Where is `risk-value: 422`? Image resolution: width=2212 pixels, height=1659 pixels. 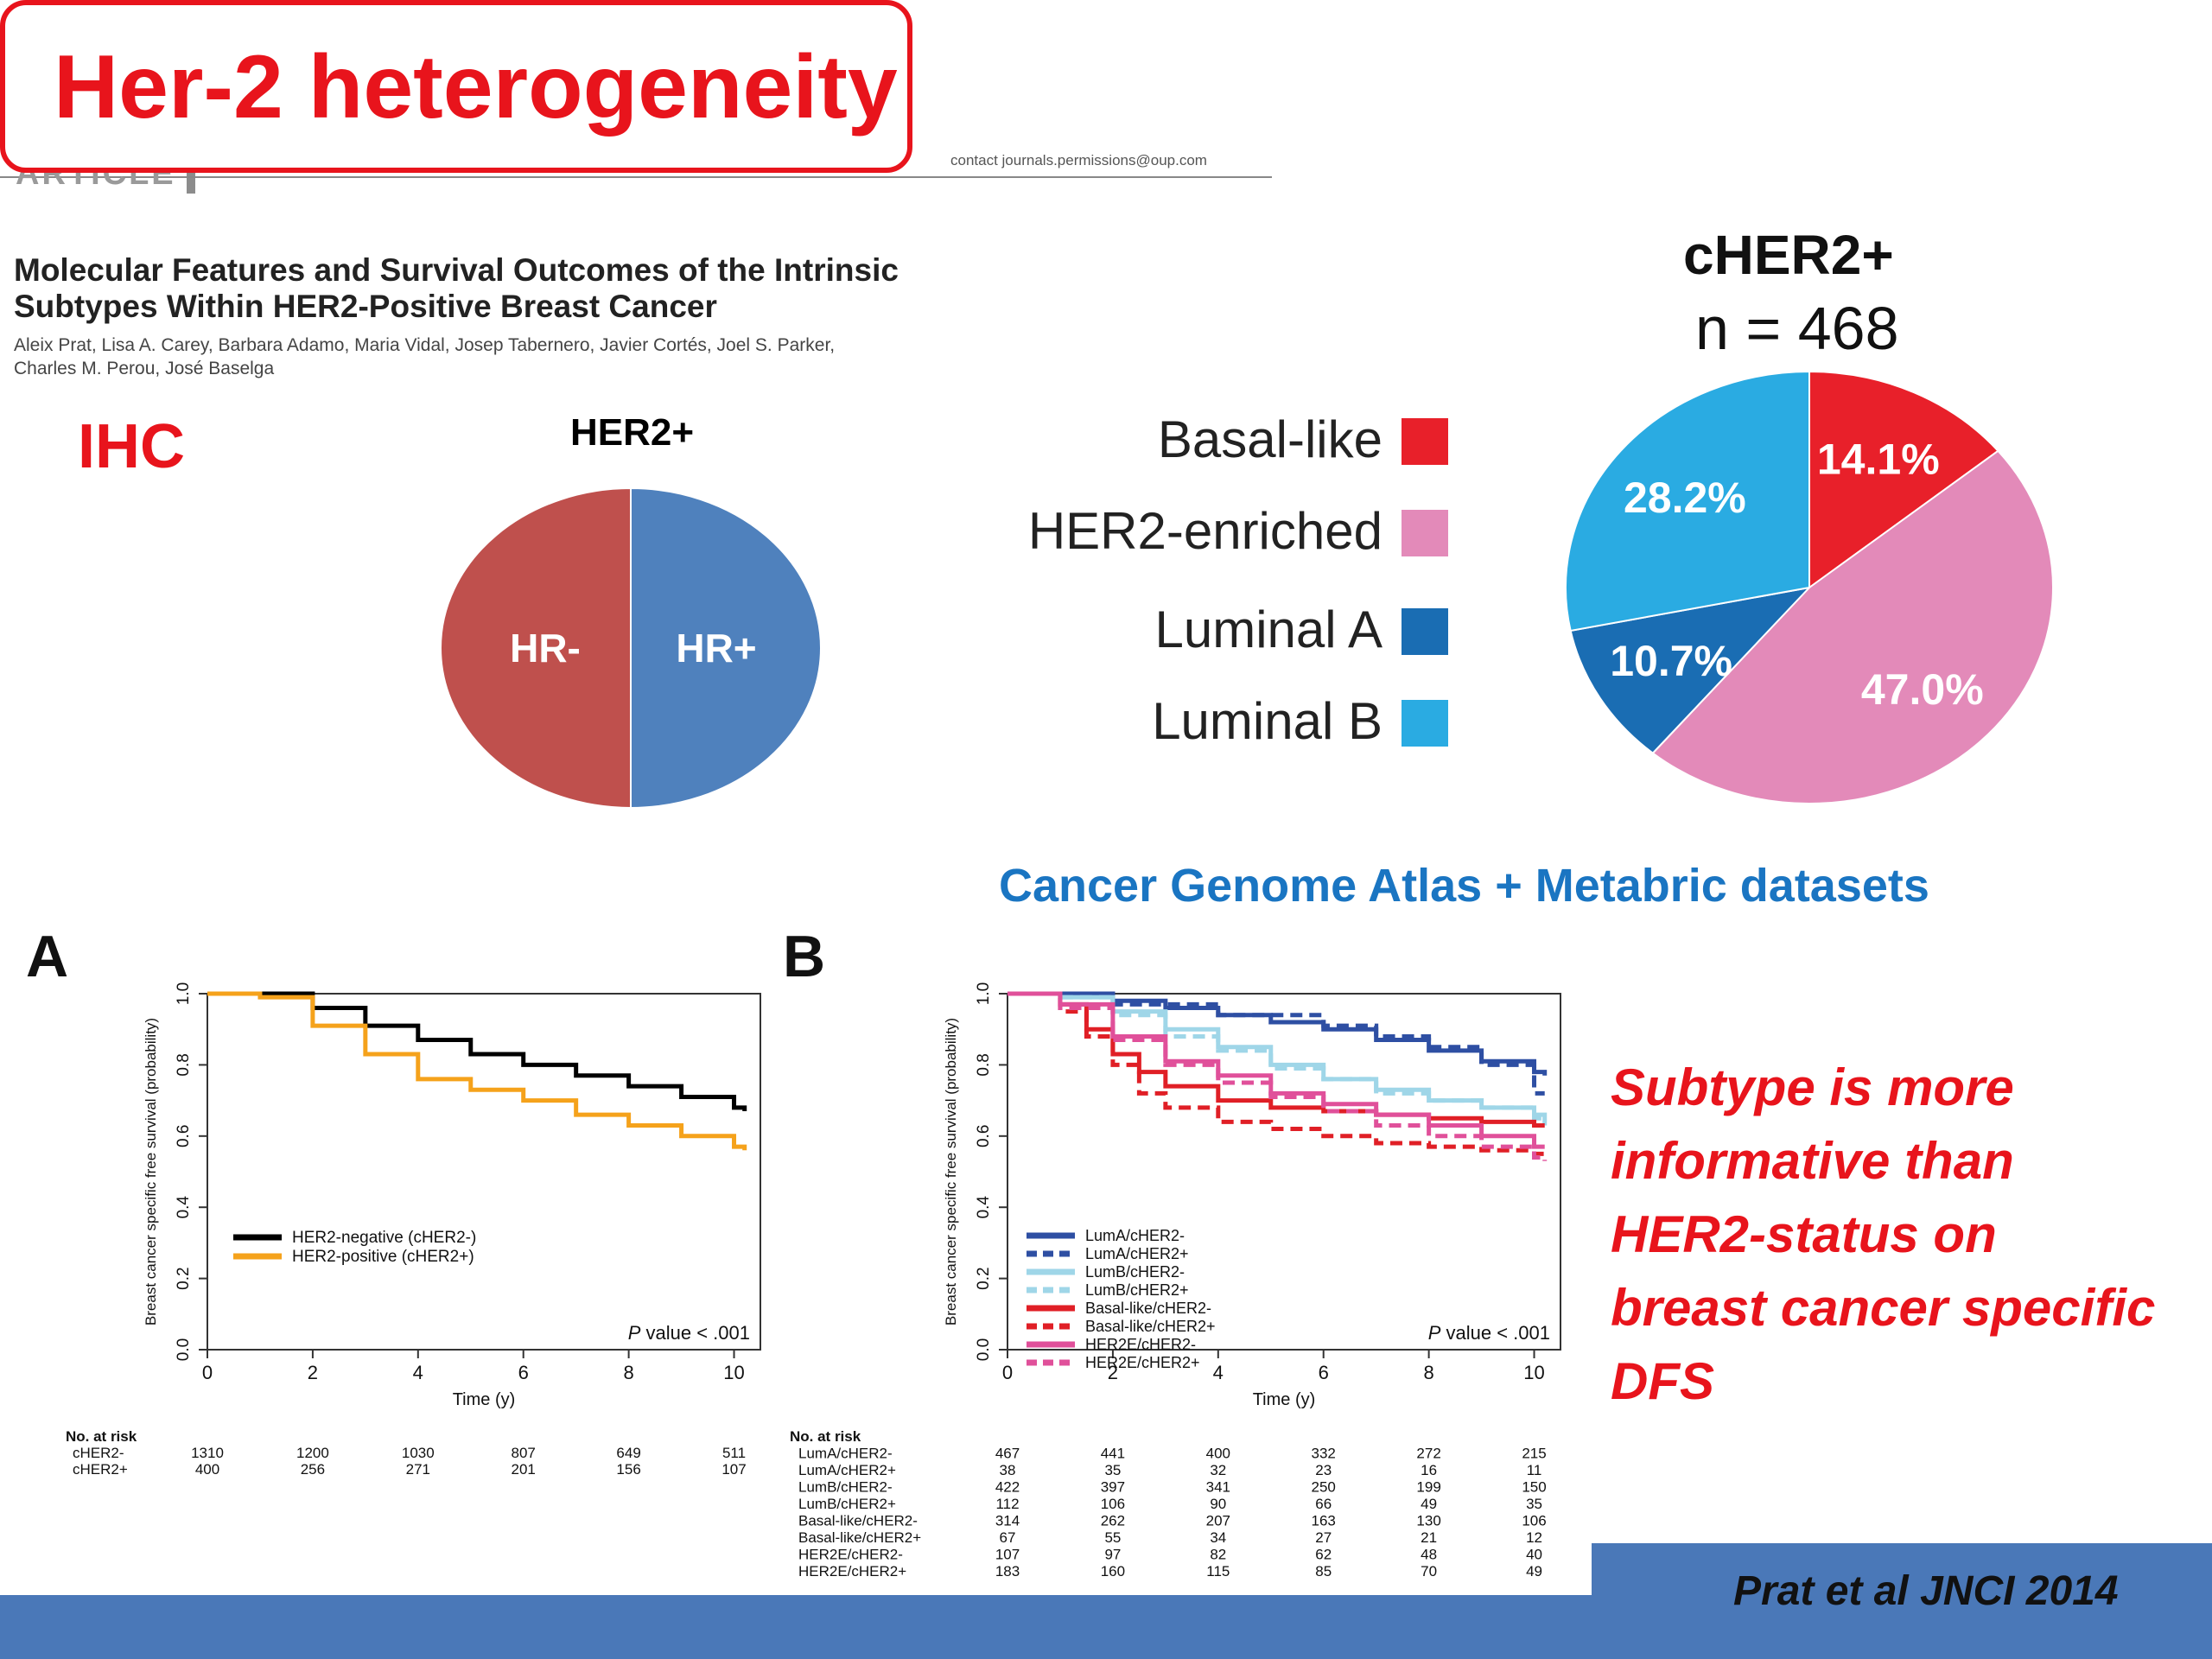
risk-value: 422 is located at coordinates (1007, 1487).